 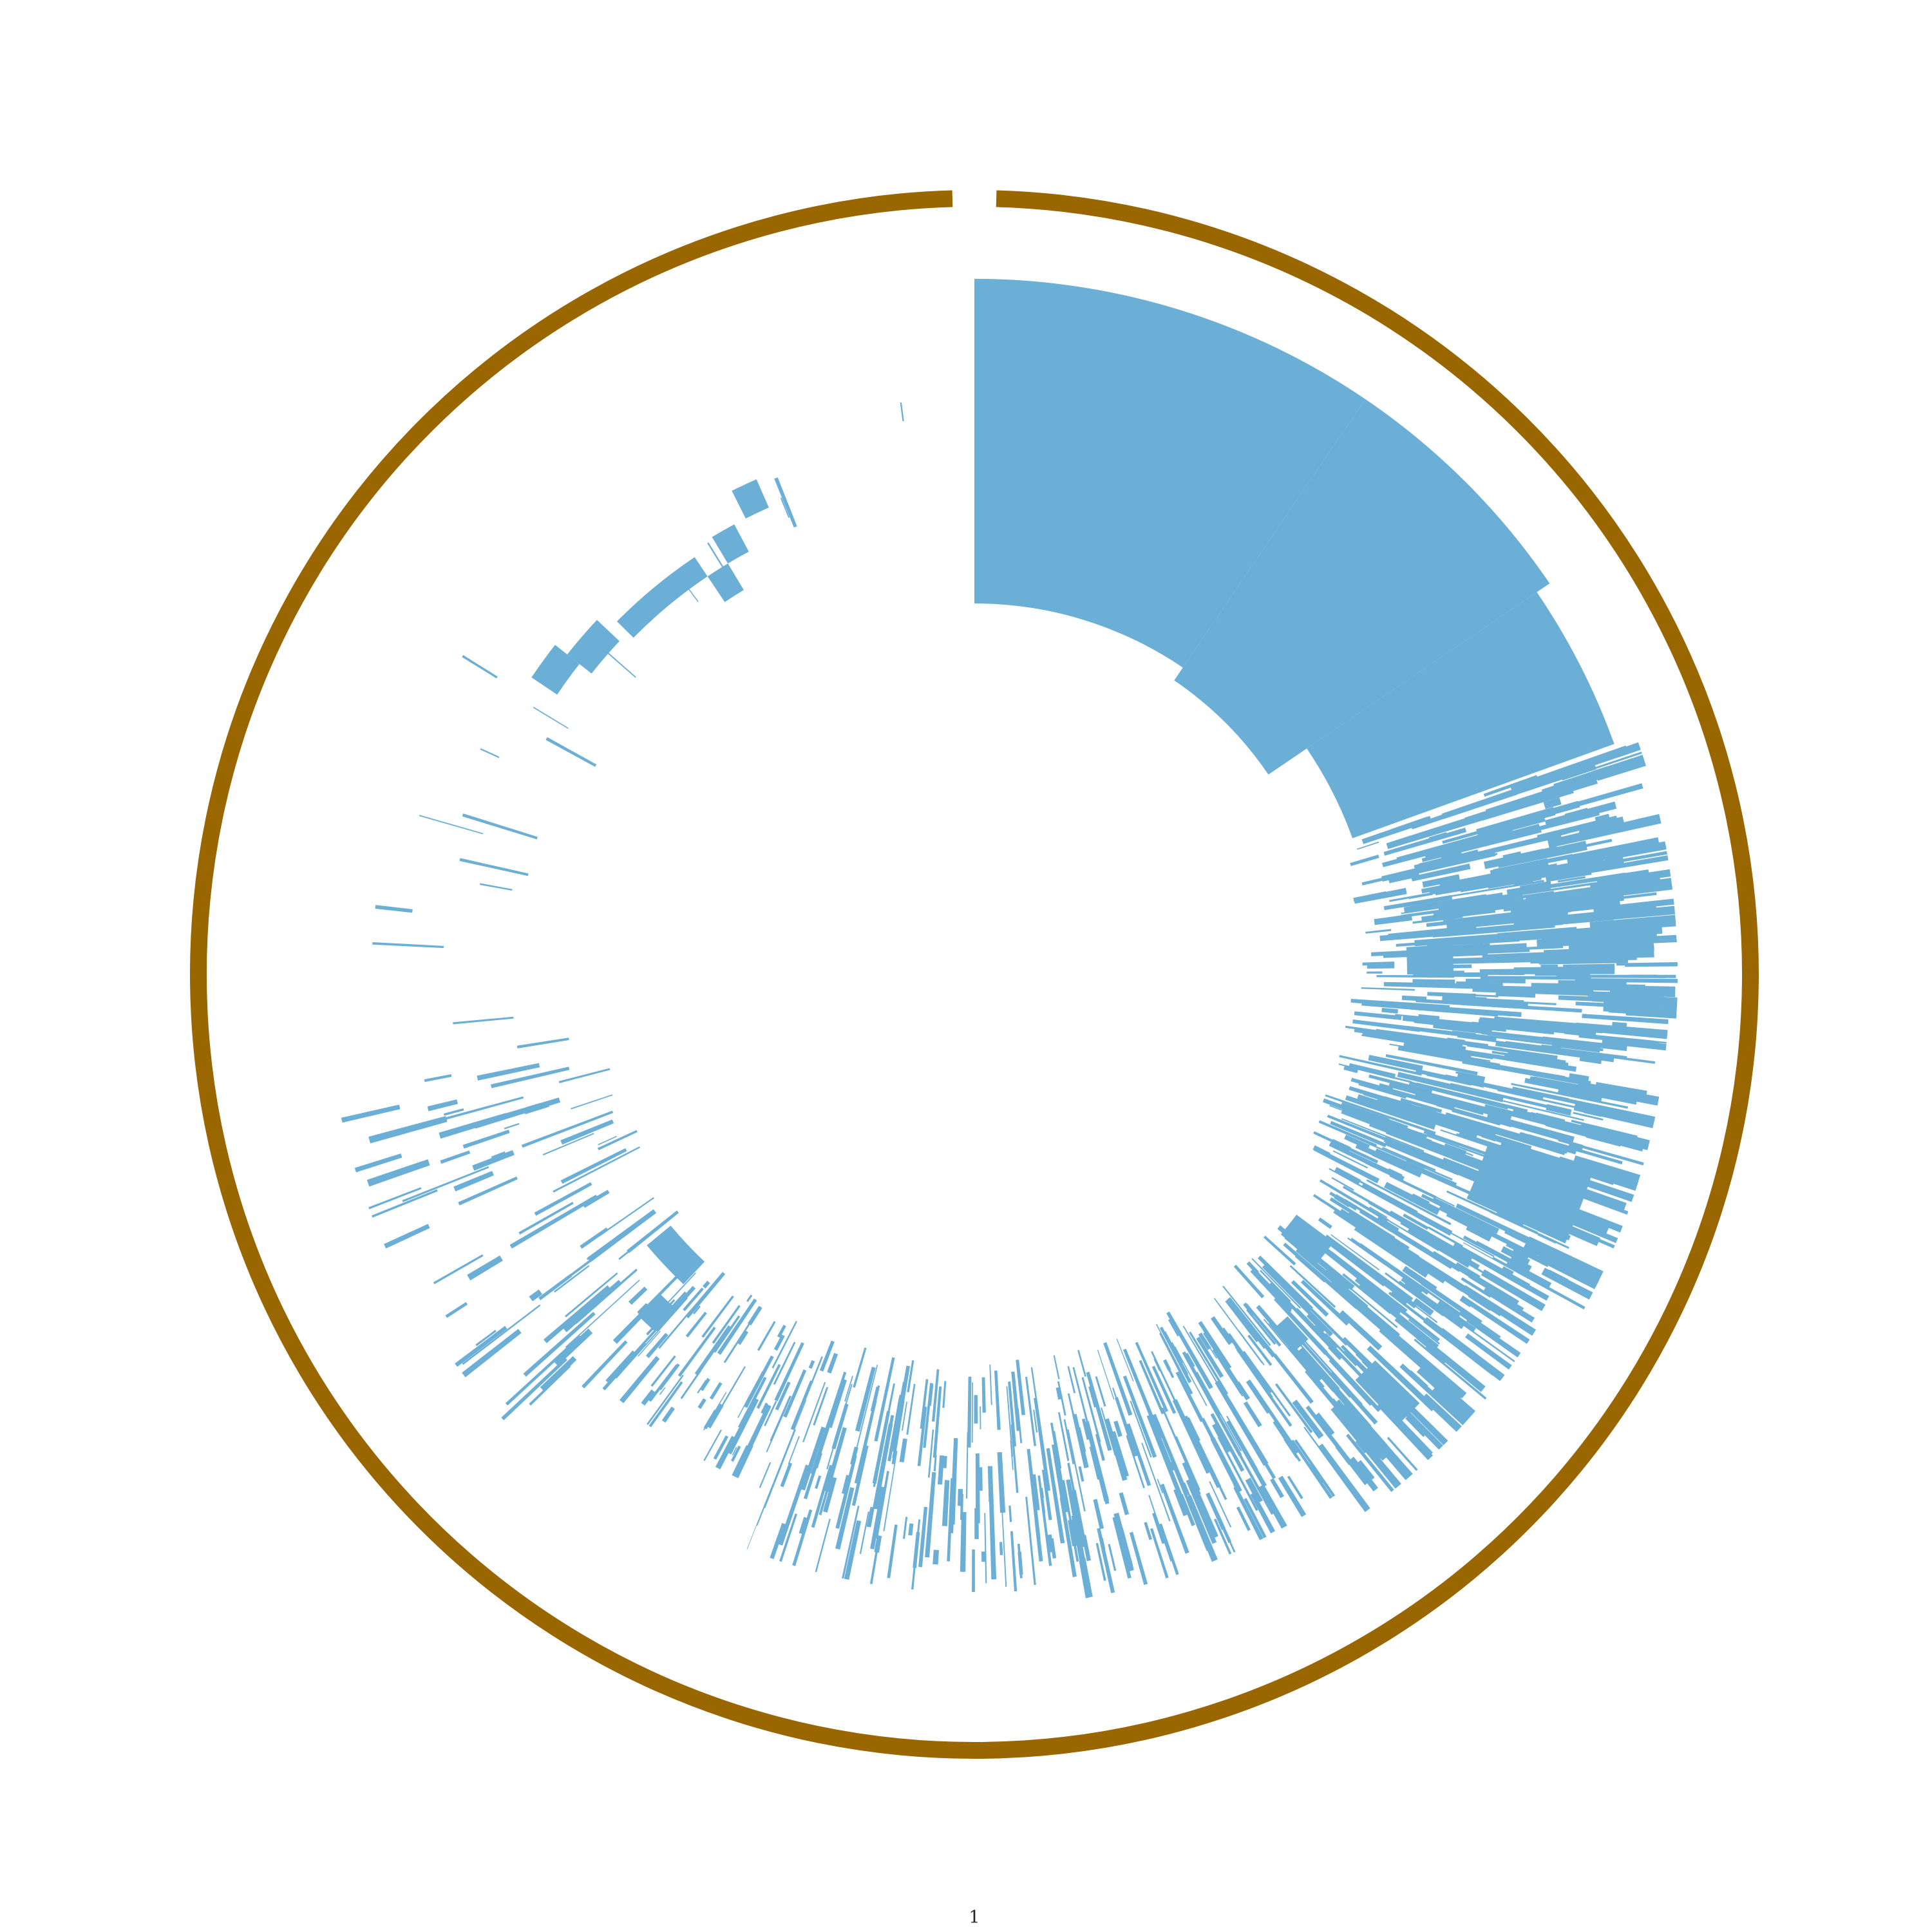 I want to click on coverage-block, so click(x=1362, y=587).